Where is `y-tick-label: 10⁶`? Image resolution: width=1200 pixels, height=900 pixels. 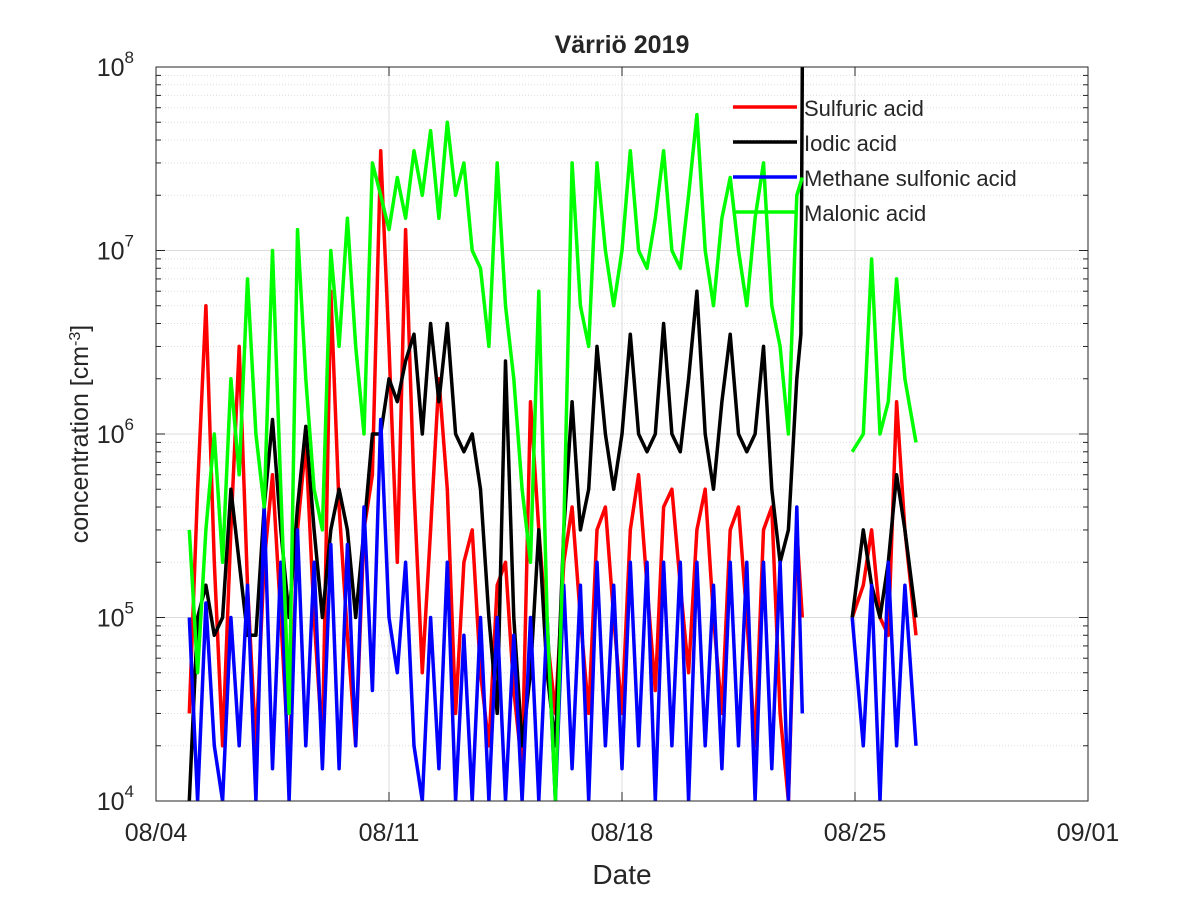 y-tick-label: 10⁶ is located at coordinates (115, 432).